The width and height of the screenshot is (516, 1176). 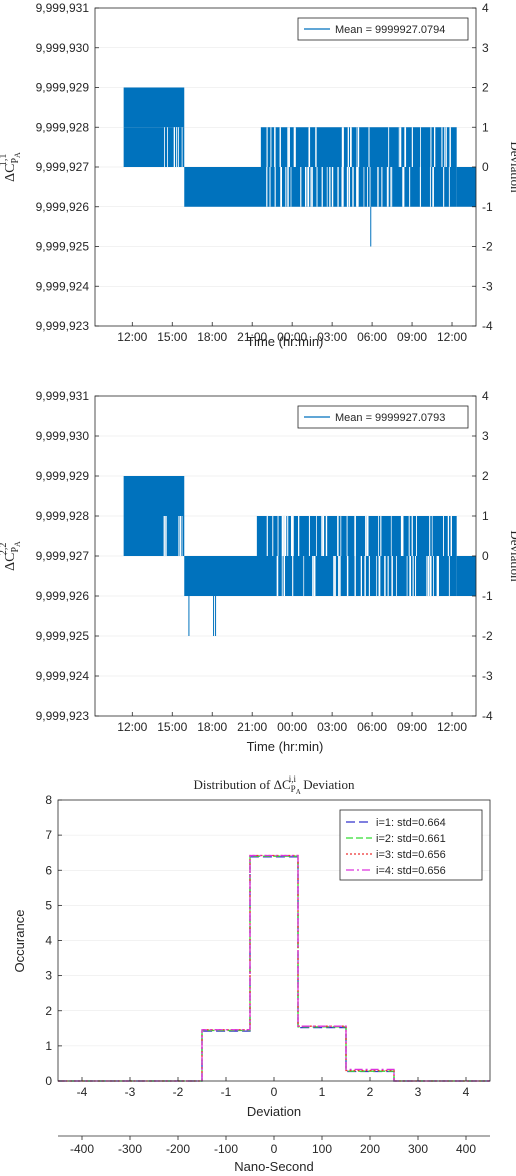 What do you see at coordinates (293, 789) in the screenshot?
I see `title-sub: P` at bounding box center [293, 789].